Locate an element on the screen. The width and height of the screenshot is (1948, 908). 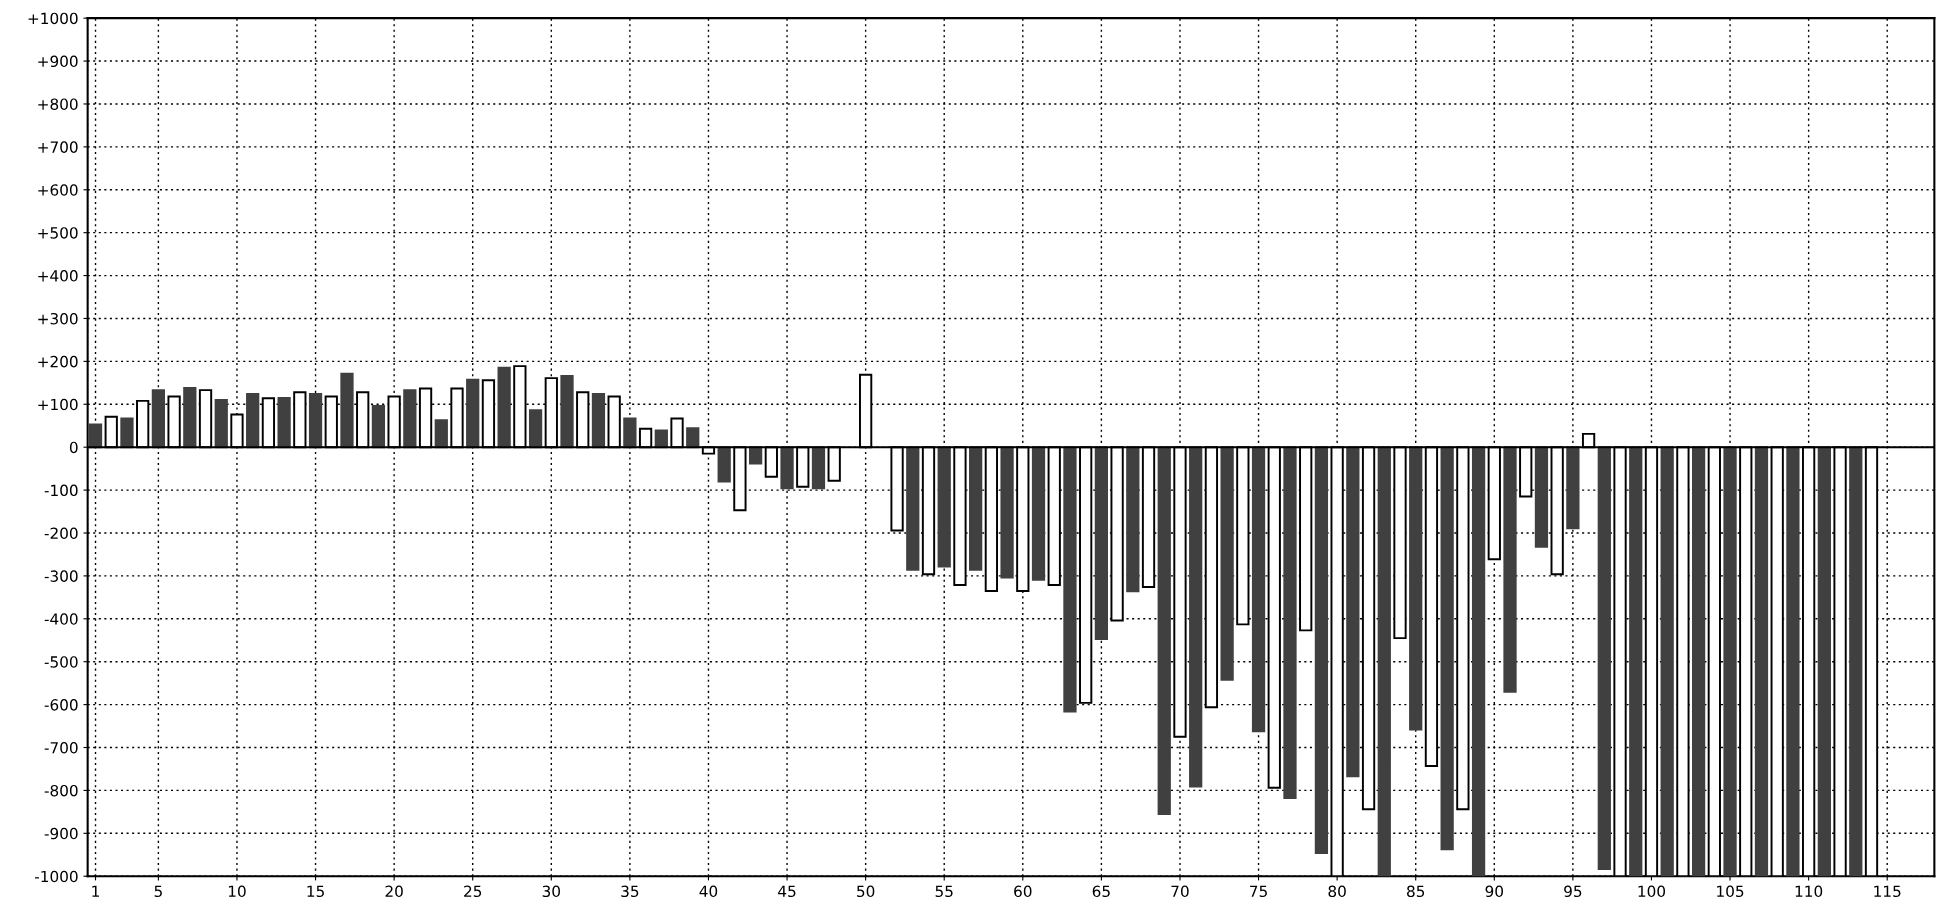
y-tick-label: +800 is located at coordinates (58, 104).